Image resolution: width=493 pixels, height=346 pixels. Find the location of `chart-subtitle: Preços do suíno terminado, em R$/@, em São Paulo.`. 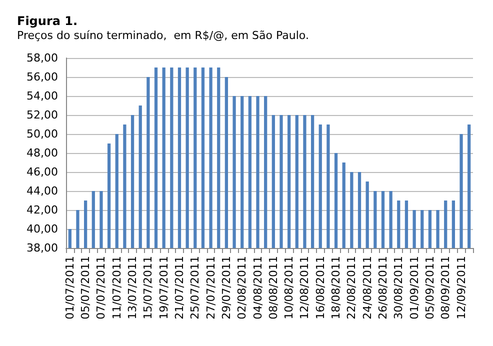

chart-subtitle: Preços do suíno terminado, em R$/@, em São Paulo. is located at coordinates (163, 35).